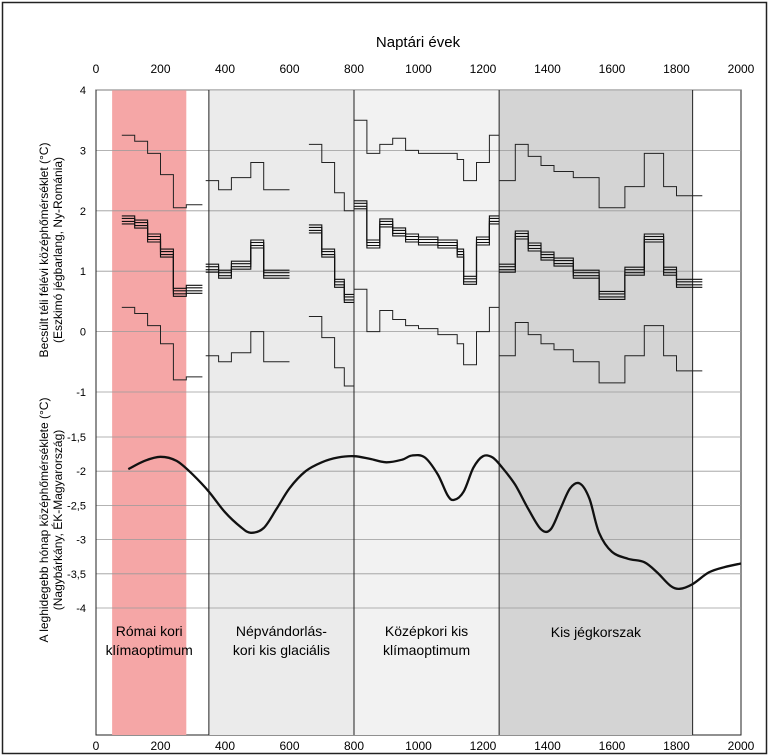 This screenshot has width=769, height=756. What do you see at coordinates (96, 746) in the screenshot?
I see `bottom-x-tick-label: 0` at bounding box center [96, 746].